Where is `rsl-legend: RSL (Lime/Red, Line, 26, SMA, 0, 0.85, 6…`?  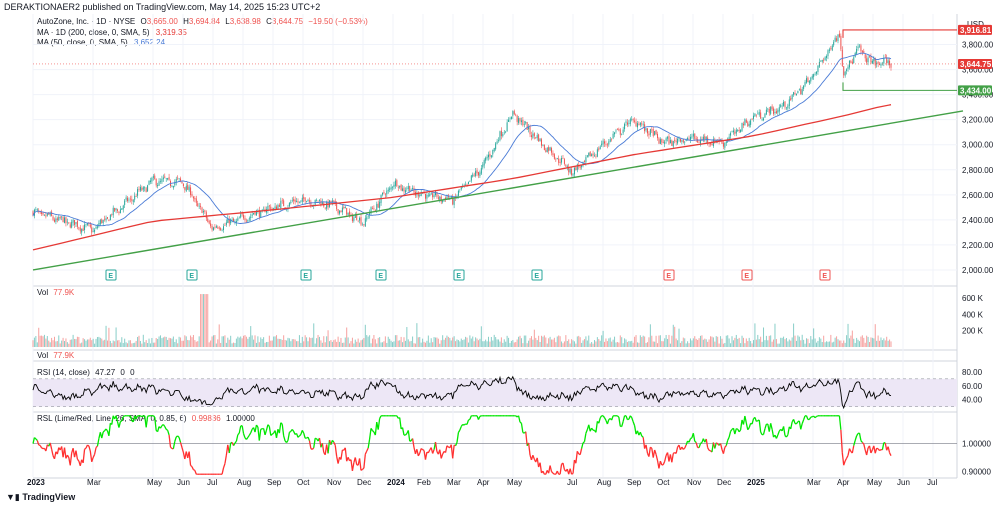 rsl-legend: RSL (Lime/Red, Line, 26, SMA, 0, 0.85, 6… is located at coordinates (146, 418).